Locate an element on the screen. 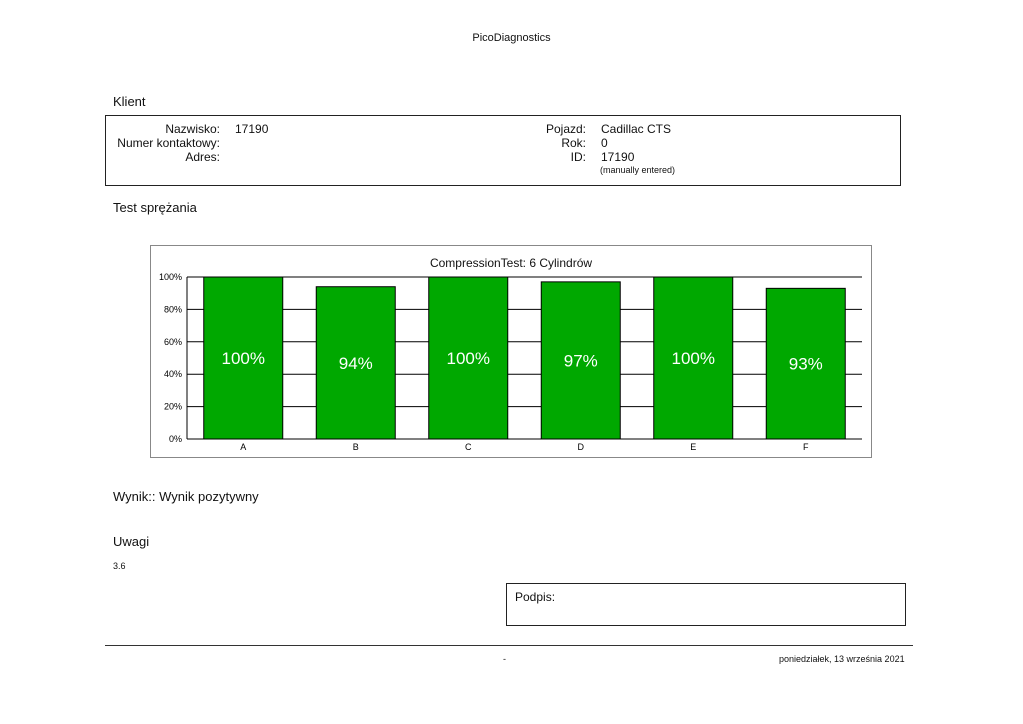  address-label: Adres: is located at coordinates (202, 157).